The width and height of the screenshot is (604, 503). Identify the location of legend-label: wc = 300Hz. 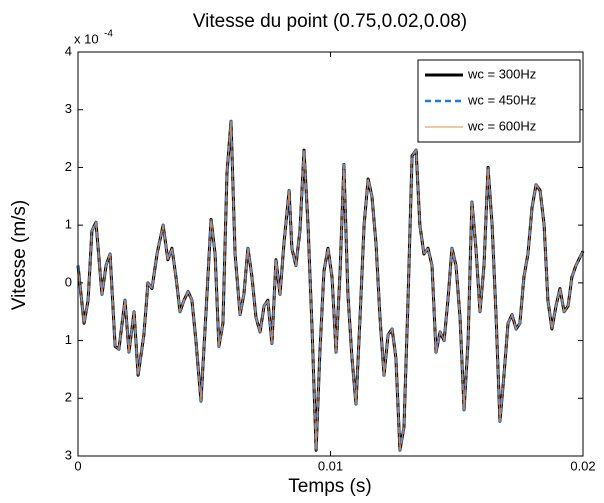
(501, 73).